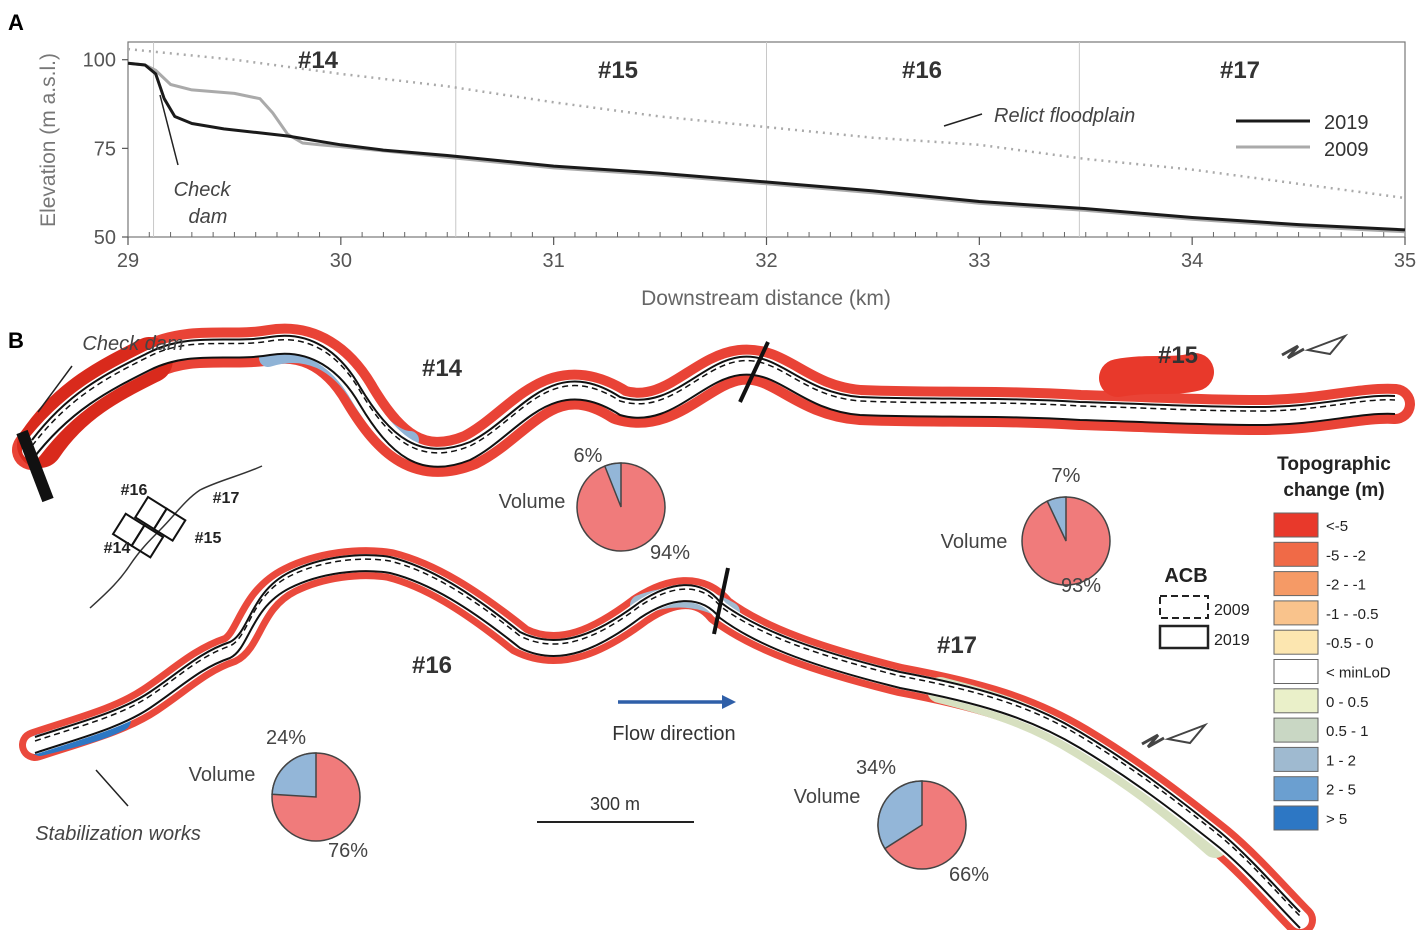 This screenshot has width=1419, height=930. What do you see at coordinates (1347, 731) in the screenshot?
I see `topo-legend-label: 0.5 - 1` at bounding box center [1347, 731].